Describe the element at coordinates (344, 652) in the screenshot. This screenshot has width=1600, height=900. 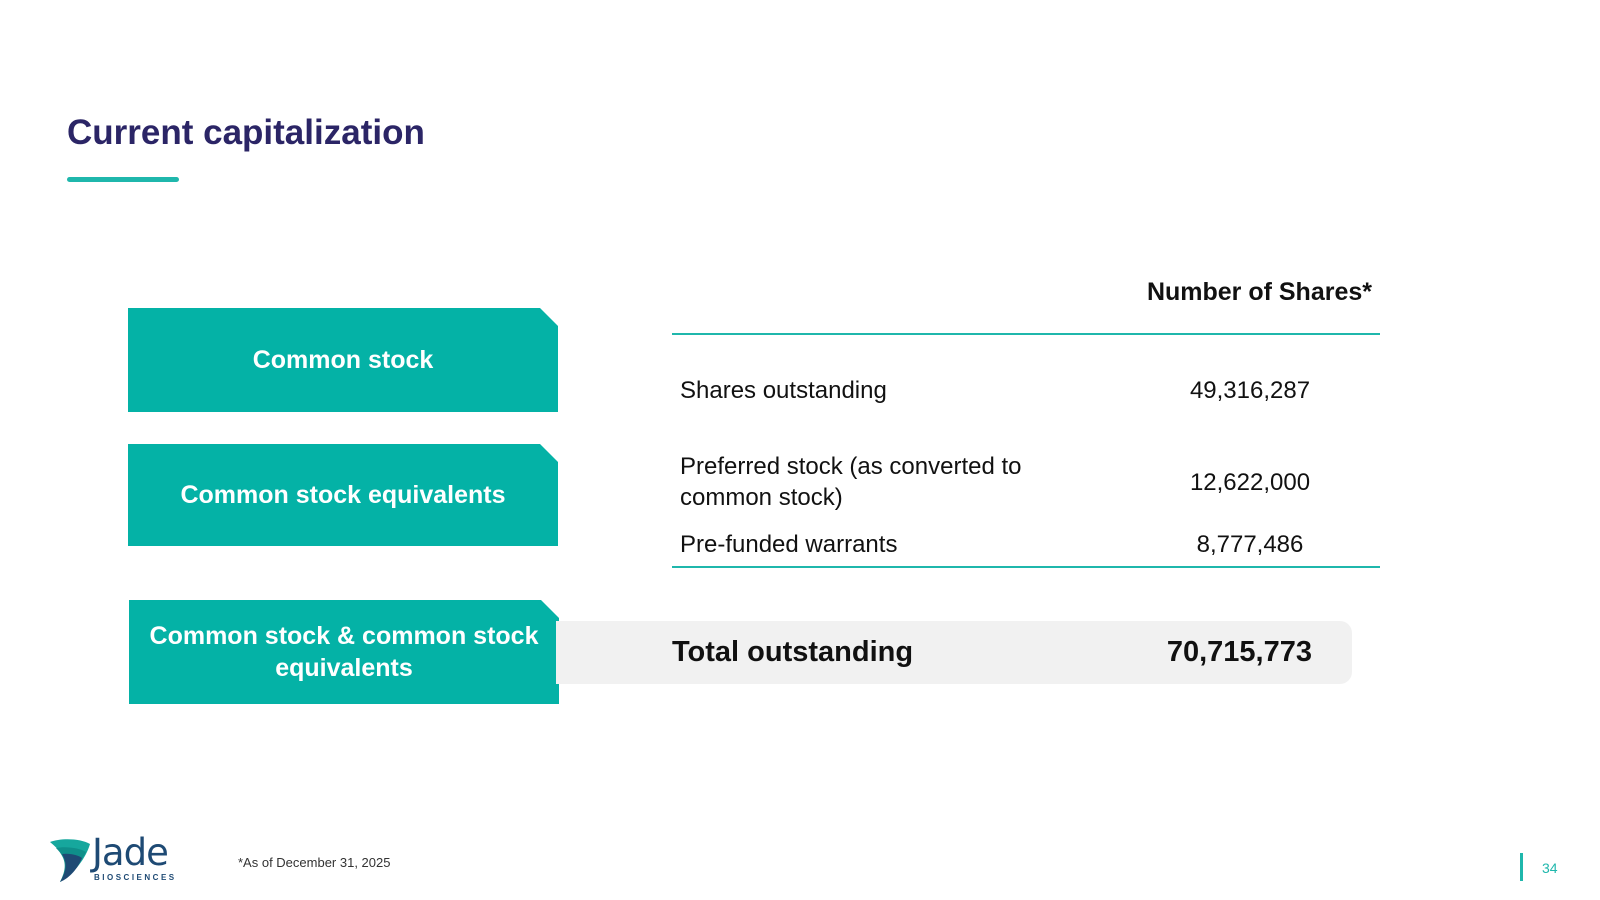
I see `category-total: Common stock & common stock equivalents` at that location.